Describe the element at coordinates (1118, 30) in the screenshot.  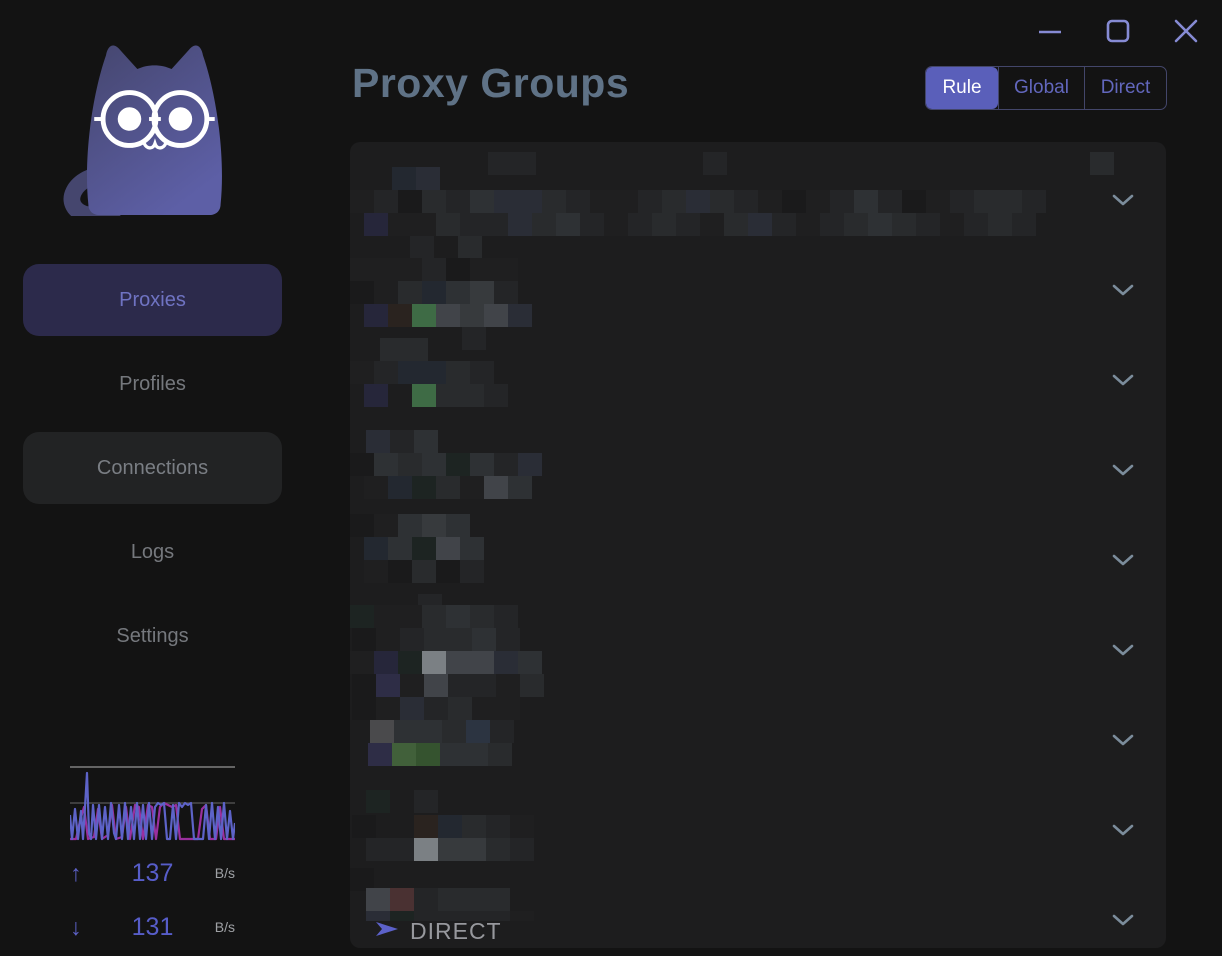
I see `maximize-button` at that location.